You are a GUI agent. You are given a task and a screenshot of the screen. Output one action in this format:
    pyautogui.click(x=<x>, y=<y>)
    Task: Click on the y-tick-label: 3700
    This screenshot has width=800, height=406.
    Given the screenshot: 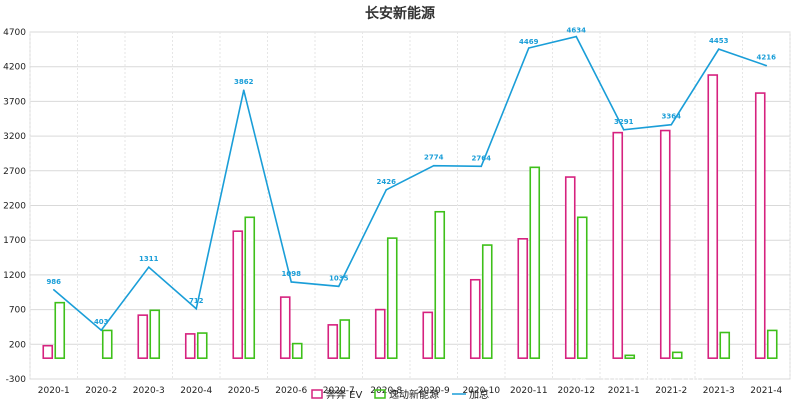 What is the action you would take?
    pyautogui.click(x=14, y=102)
    